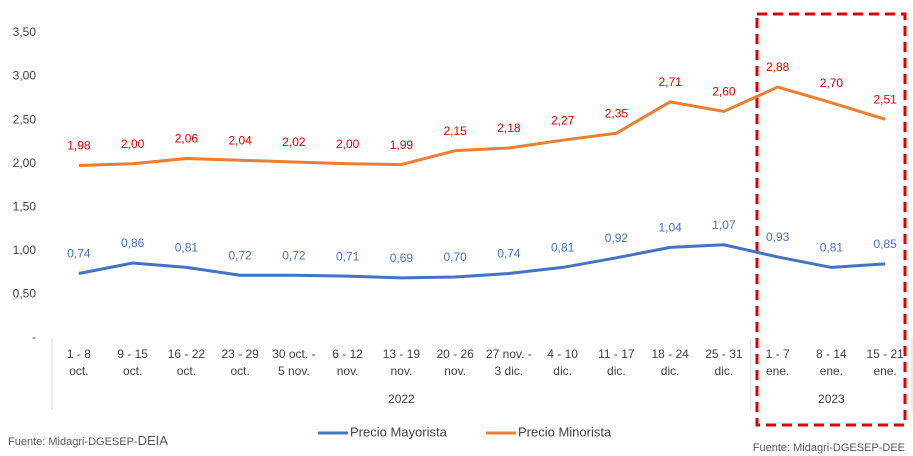 Image resolution: width=913 pixels, height=456 pixels. I want to click on x-tick-line: 20 - 26, so click(455, 354).